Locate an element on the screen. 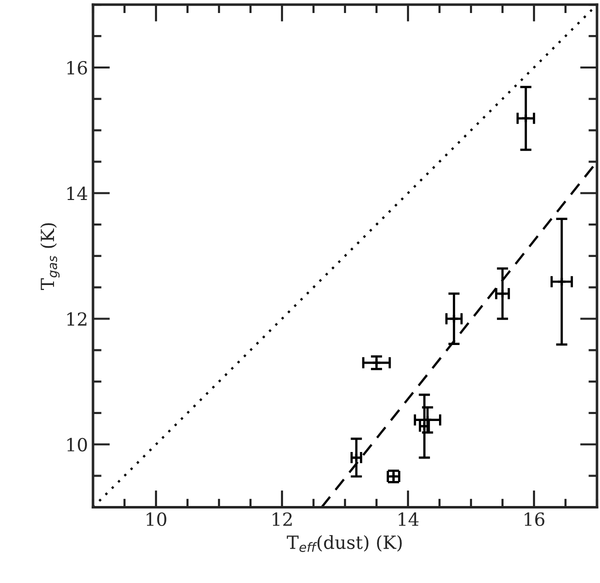  y-tick-label: 16 is located at coordinates (77, 67).